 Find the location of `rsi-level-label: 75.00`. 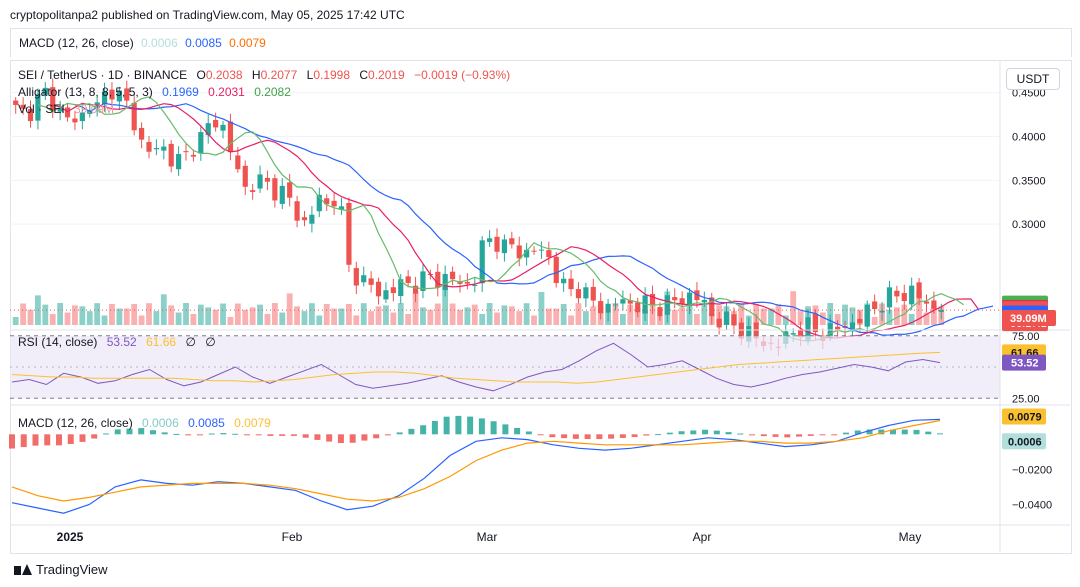

rsi-level-label: 75.00 is located at coordinates (1026, 337).